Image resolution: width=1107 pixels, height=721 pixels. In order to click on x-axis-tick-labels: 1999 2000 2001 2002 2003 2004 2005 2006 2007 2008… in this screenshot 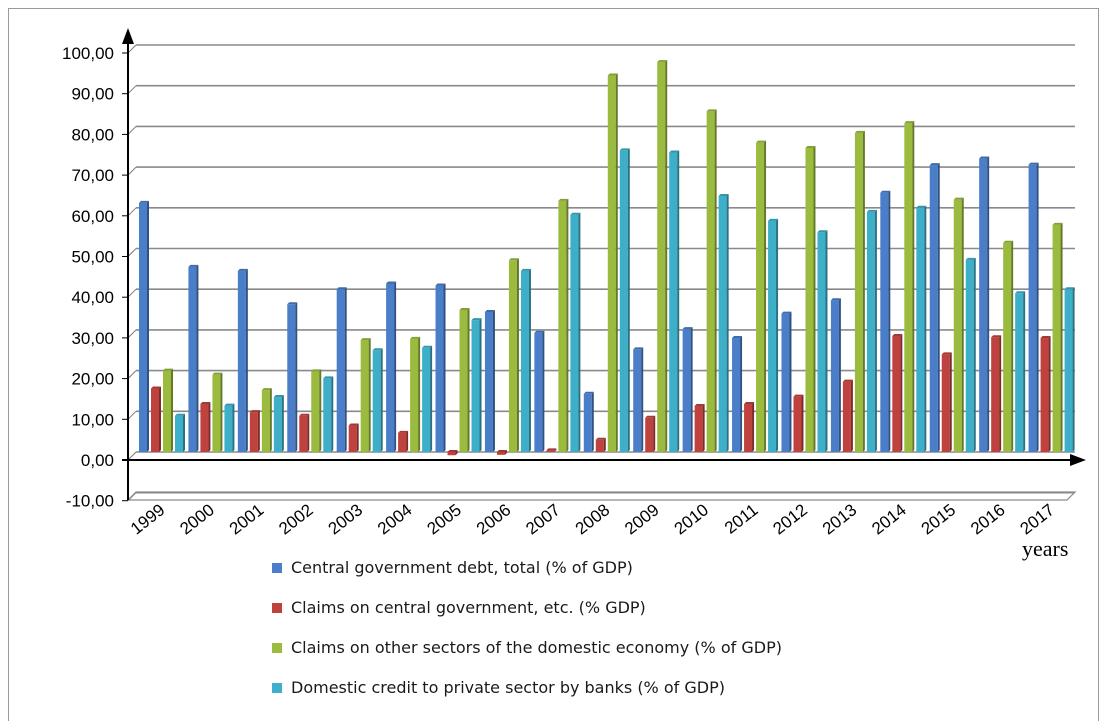, I will do `click(592, 519)`.